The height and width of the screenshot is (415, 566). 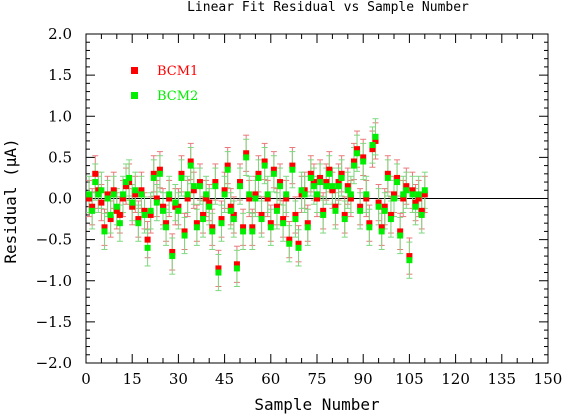 What do you see at coordinates (60, 199) in the screenshot?
I see `y-tick-label: 0.0` at bounding box center [60, 199].